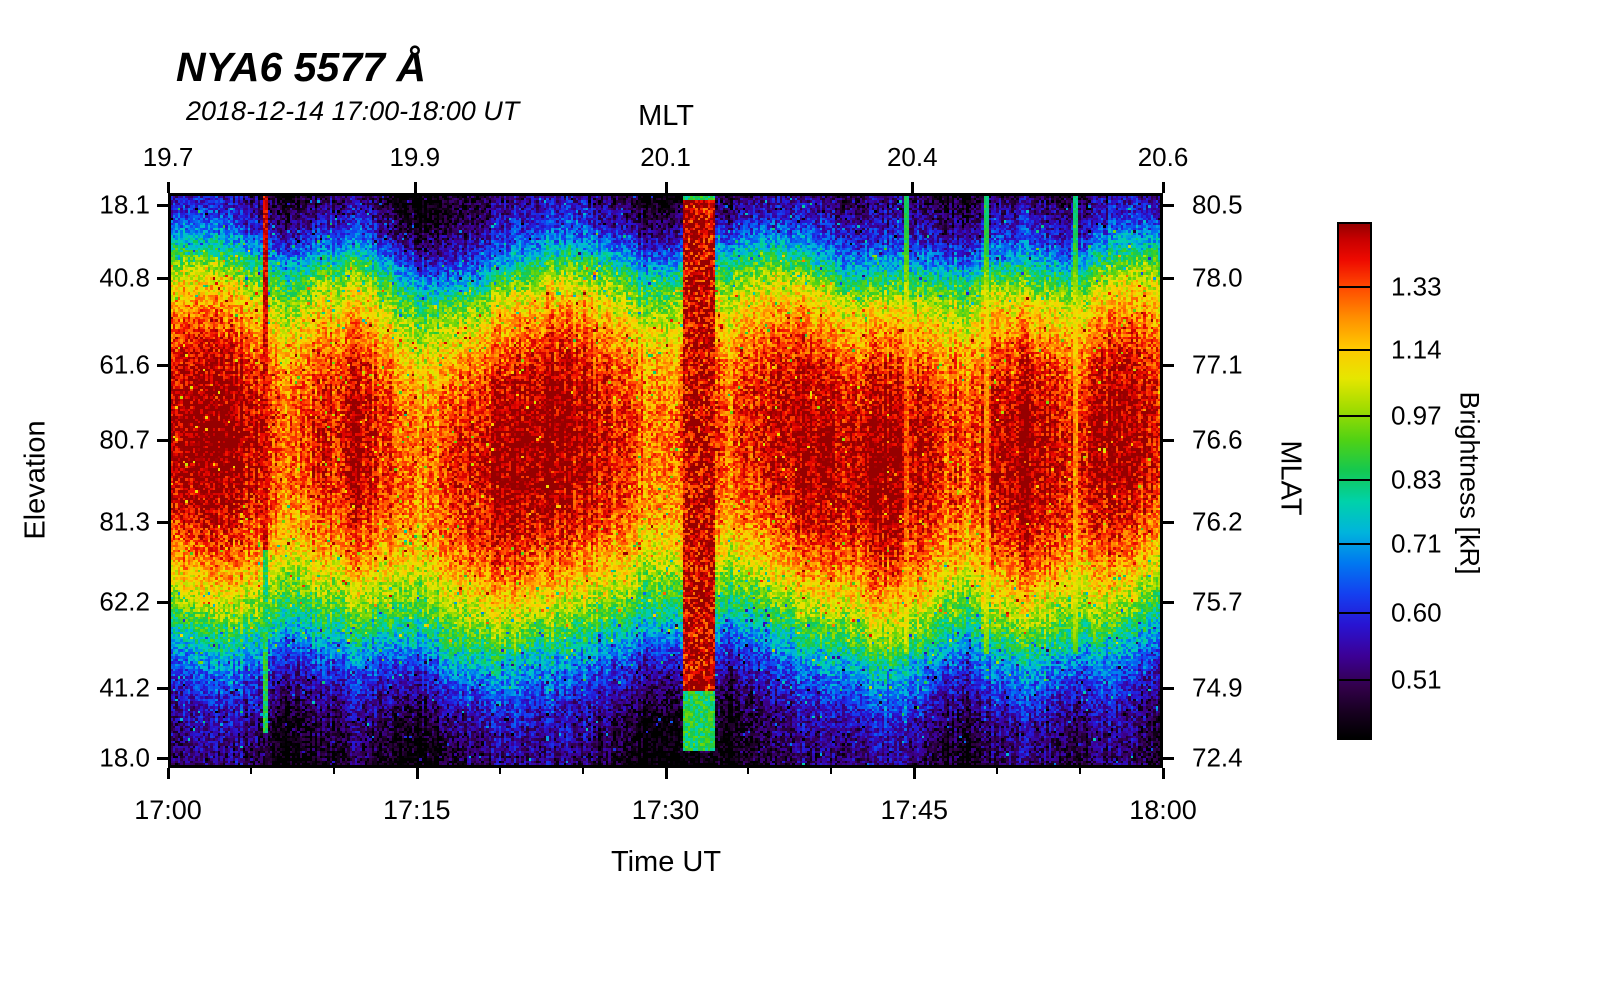 The width and height of the screenshot is (1600, 1000). What do you see at coordinates (665, 810) in the screenshot?
I see `time-axis-tick-label: 17:30` at bounding box center [665, 810].